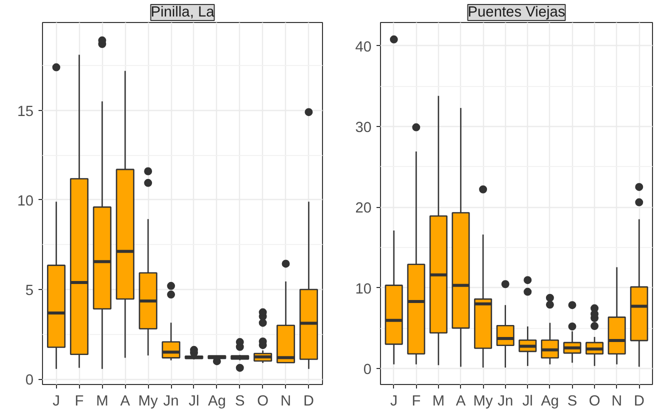 Image resolution: width=661 pixels, height=414 pixels. What do you see at coordinates (29, 291) in the screenshot?
I see `y-tick-label: 5` at bounding box center [29, 291].